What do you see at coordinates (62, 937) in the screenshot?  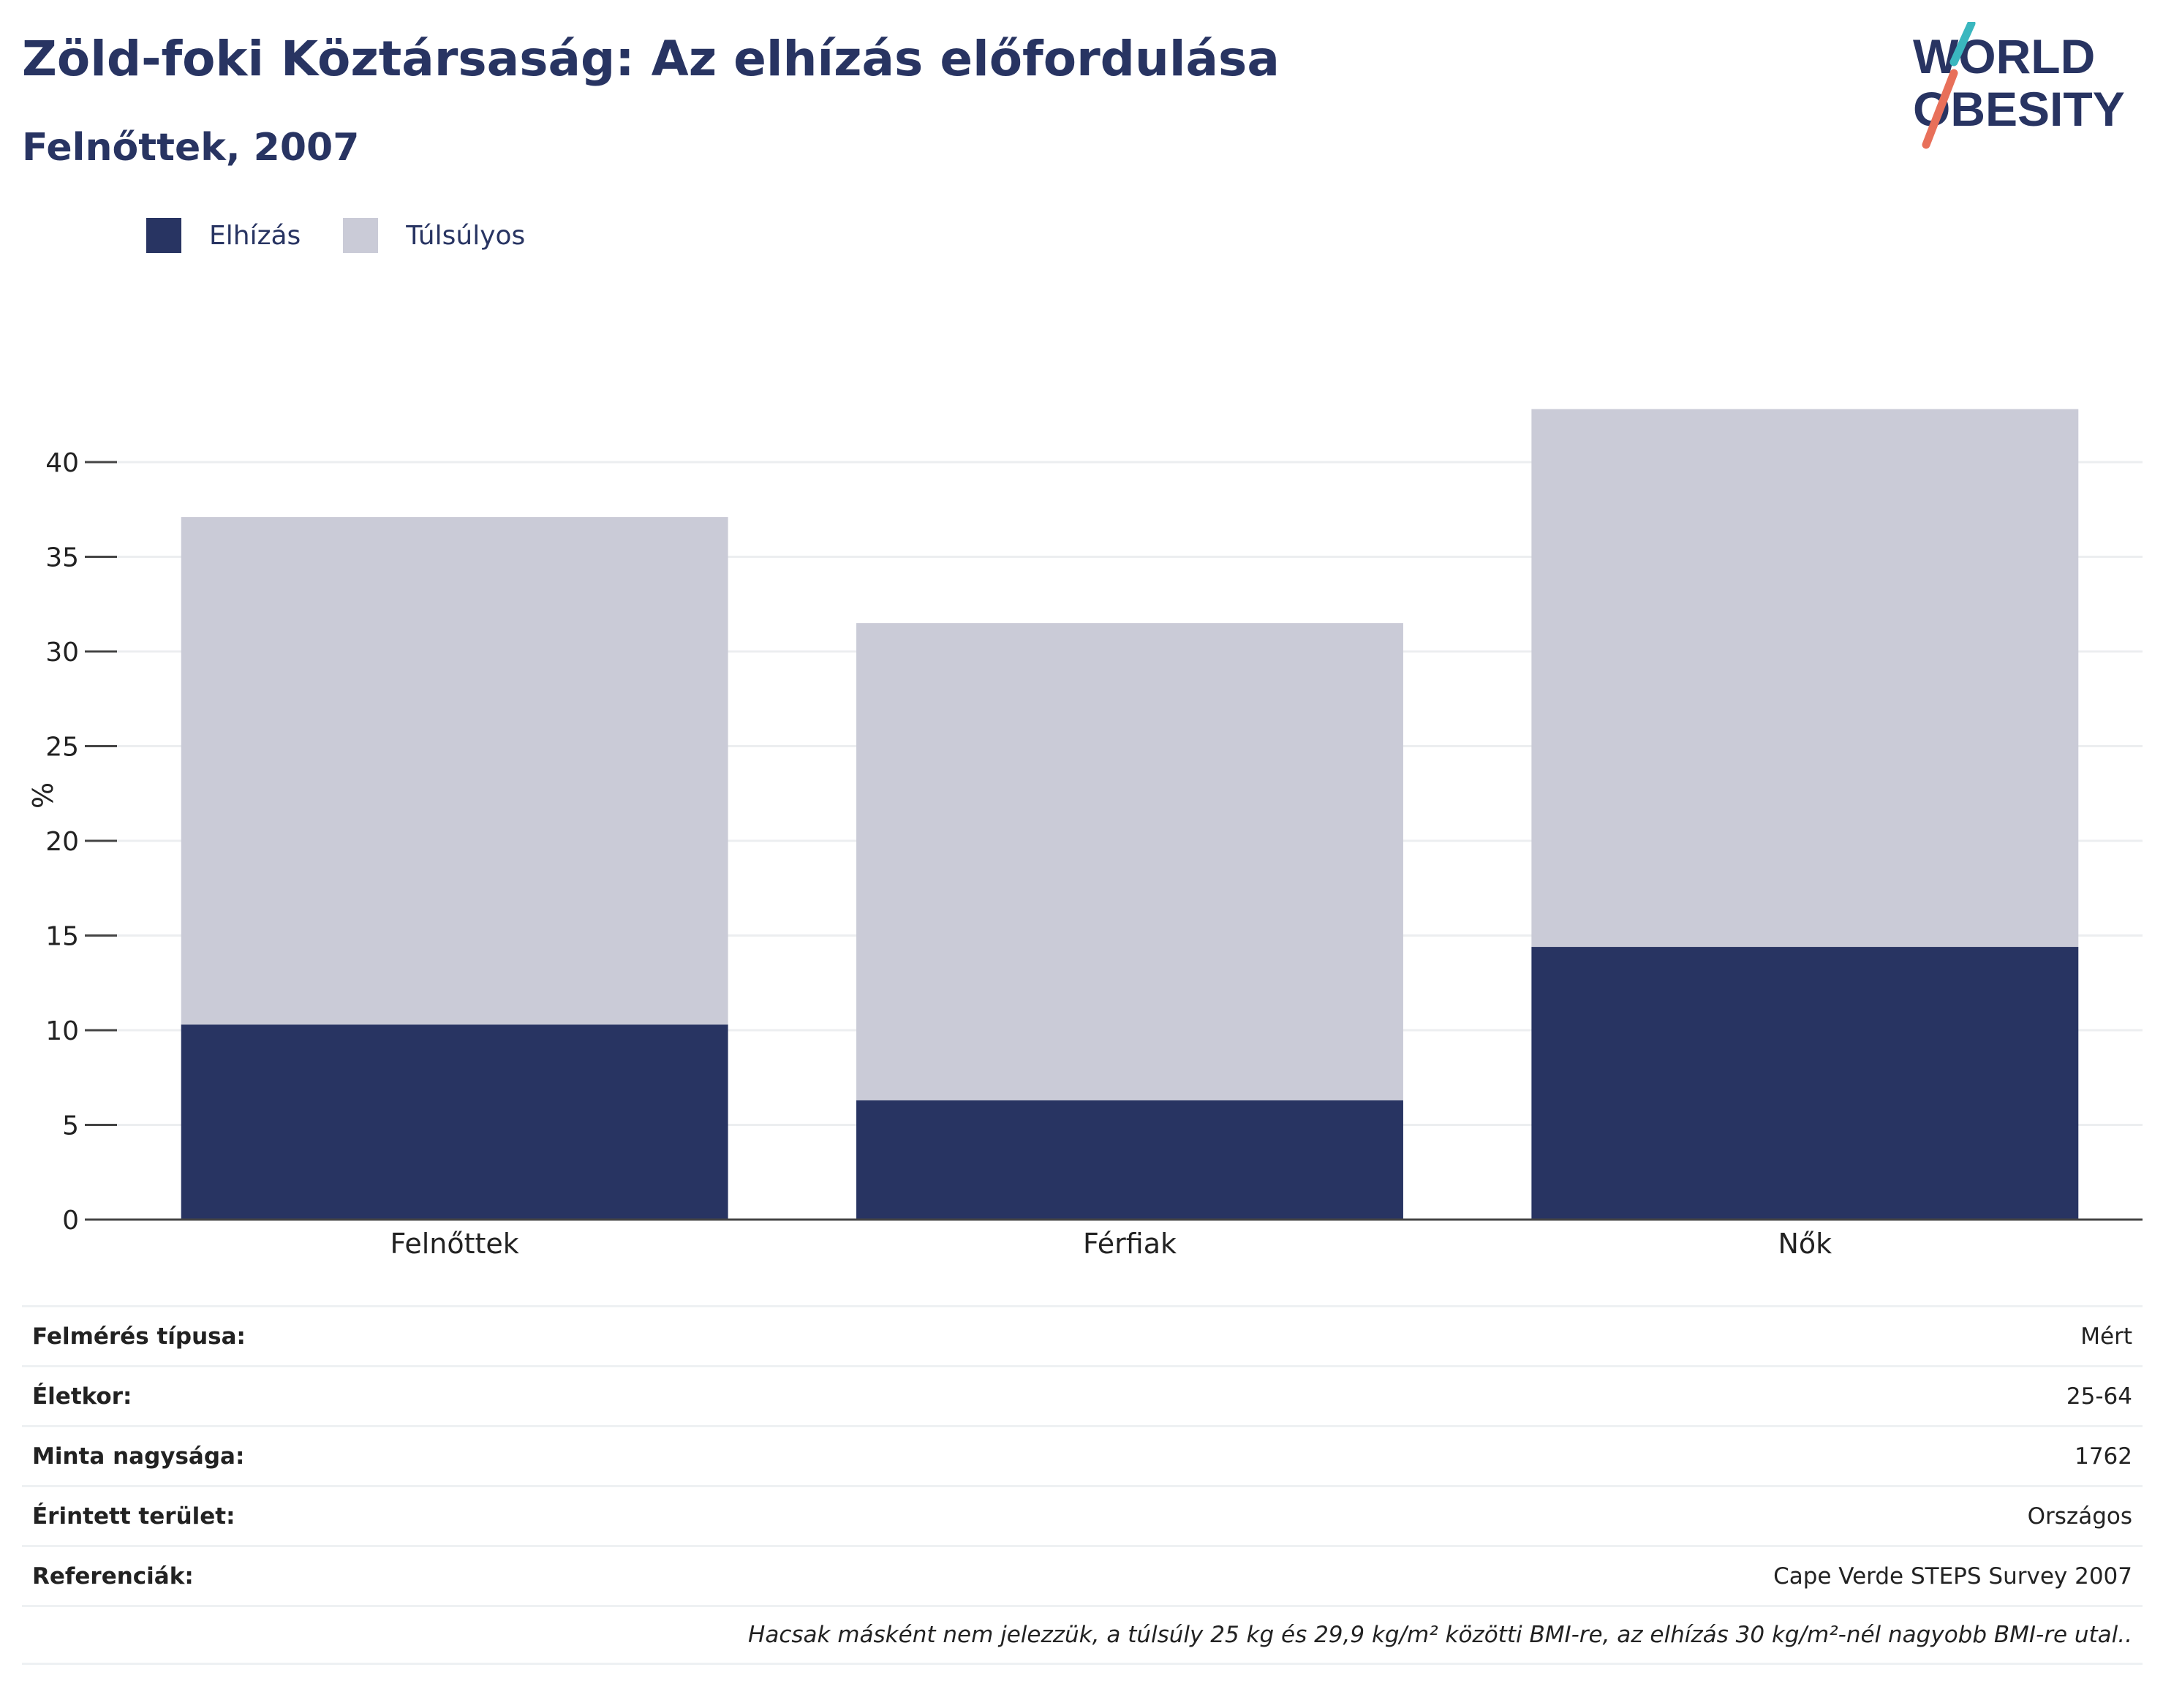 I see `y-tick-label: 15` at bounding box center [62, 937].